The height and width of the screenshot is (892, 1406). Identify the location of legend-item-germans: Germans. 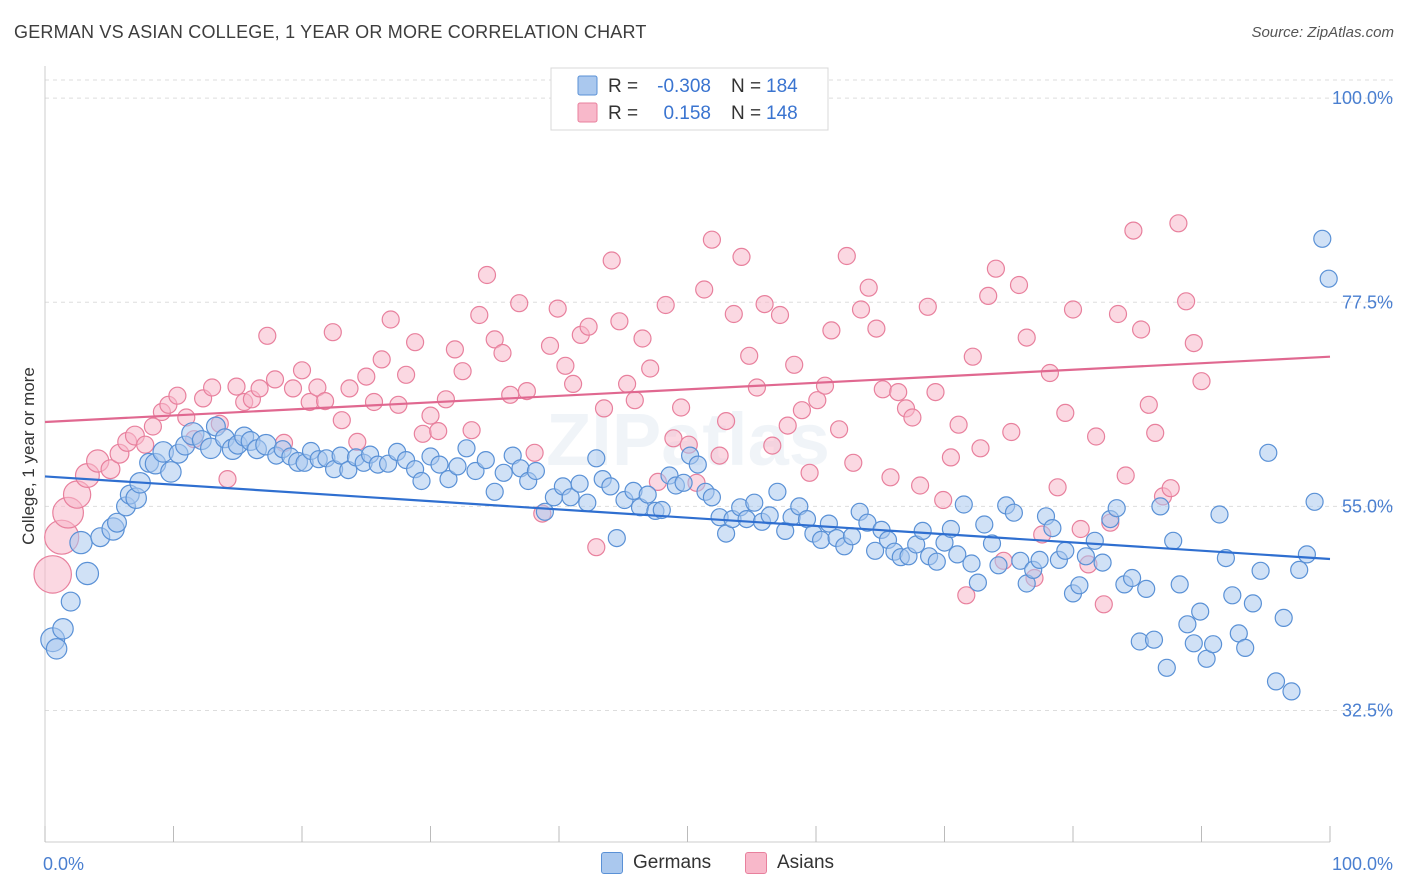
(656, 863).